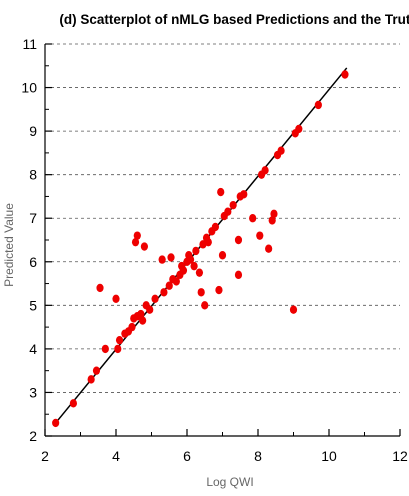 This screenshot has width=409, height=496. I want to click on y-tick-label: 7, so click(33, 218).